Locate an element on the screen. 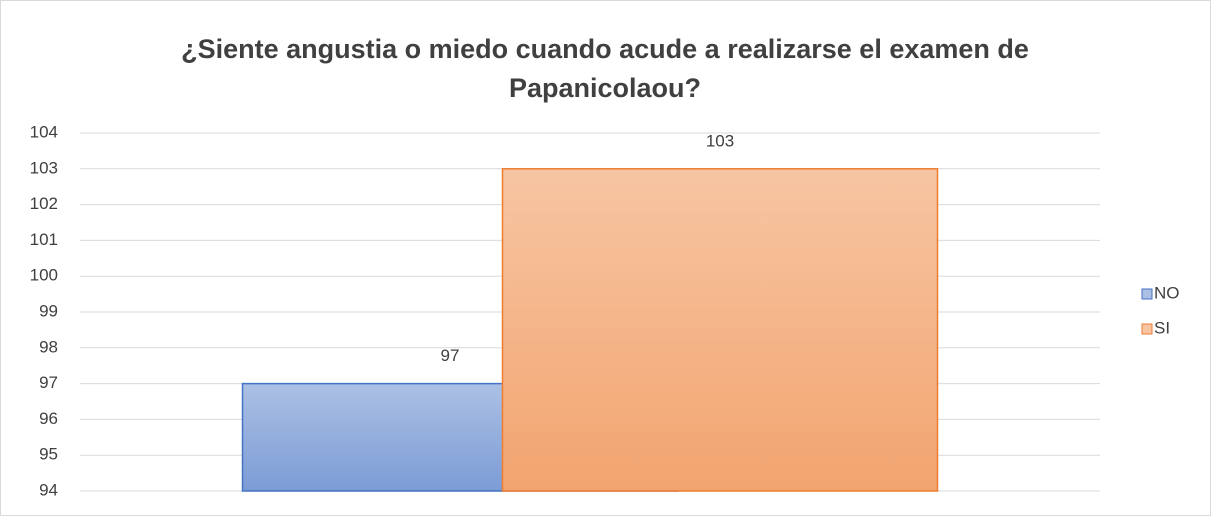 The image size is (1211, 516). y-tick-label: 103 is located at coordinates (44, 167).